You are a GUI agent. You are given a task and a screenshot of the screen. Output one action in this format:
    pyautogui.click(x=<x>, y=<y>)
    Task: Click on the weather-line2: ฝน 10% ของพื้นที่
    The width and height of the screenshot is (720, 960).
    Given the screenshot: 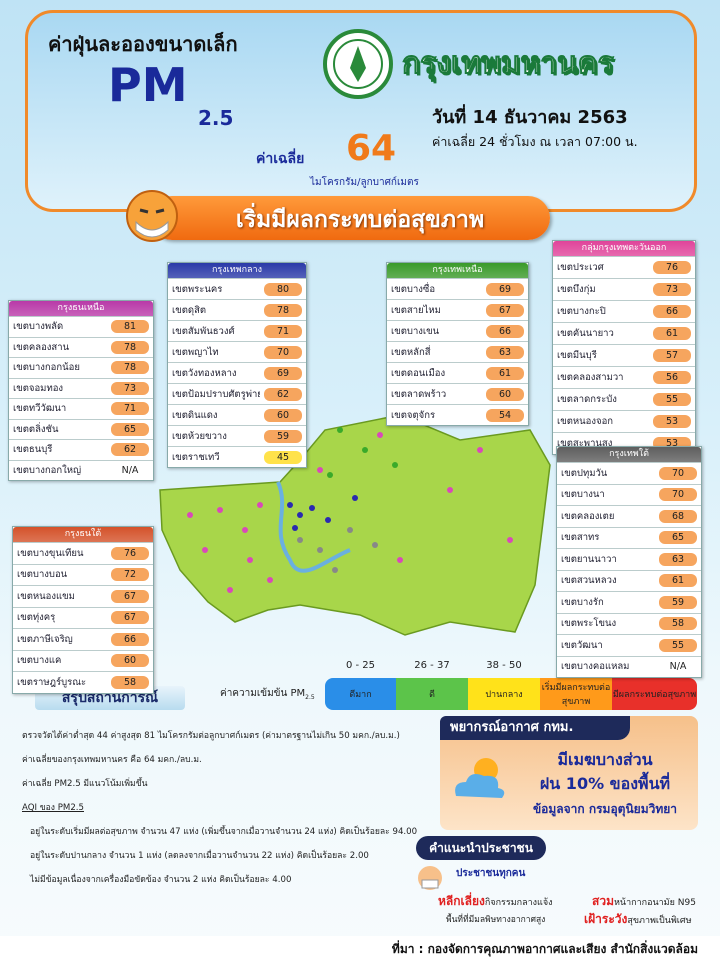 What is the action you would take?
    pyautogui.click(x=605, y=783)
    